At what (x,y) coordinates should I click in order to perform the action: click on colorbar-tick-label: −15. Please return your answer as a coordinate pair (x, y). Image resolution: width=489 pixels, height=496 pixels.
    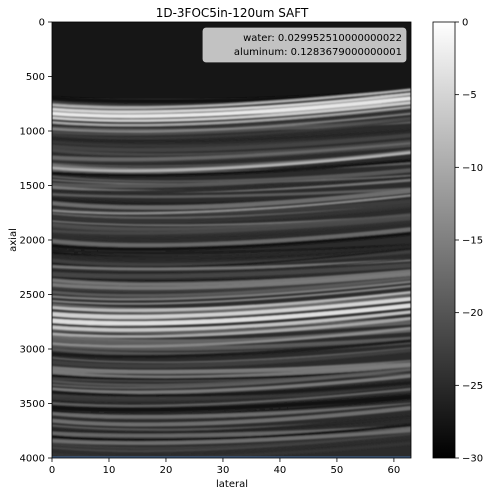
    Looking at the image, I should click on (472, 241).